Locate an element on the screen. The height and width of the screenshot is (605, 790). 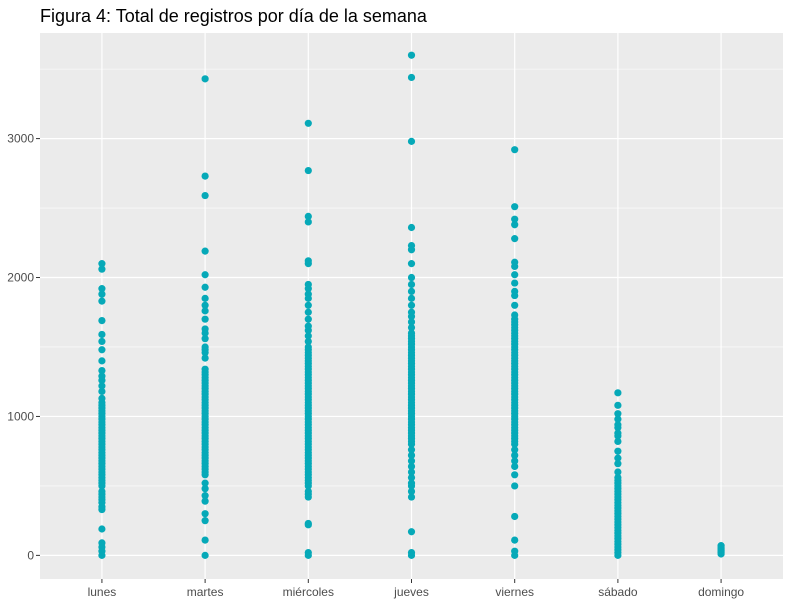
x-tick-label: domingo is located at coordinates (721, 592).